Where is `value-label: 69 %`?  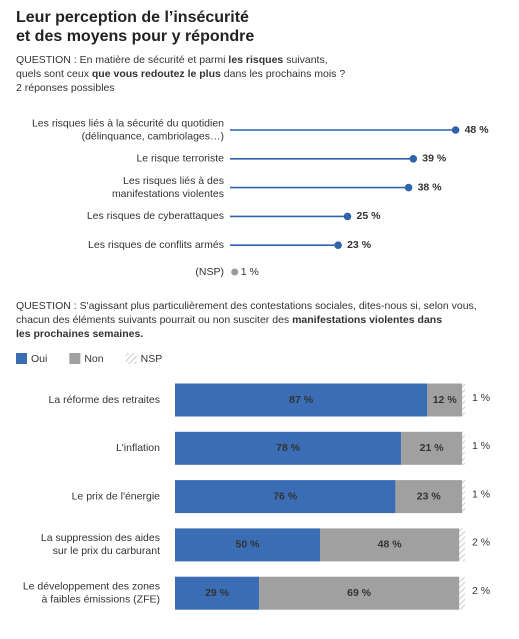 value-label: 69 % is located at coordinates (359, 593).